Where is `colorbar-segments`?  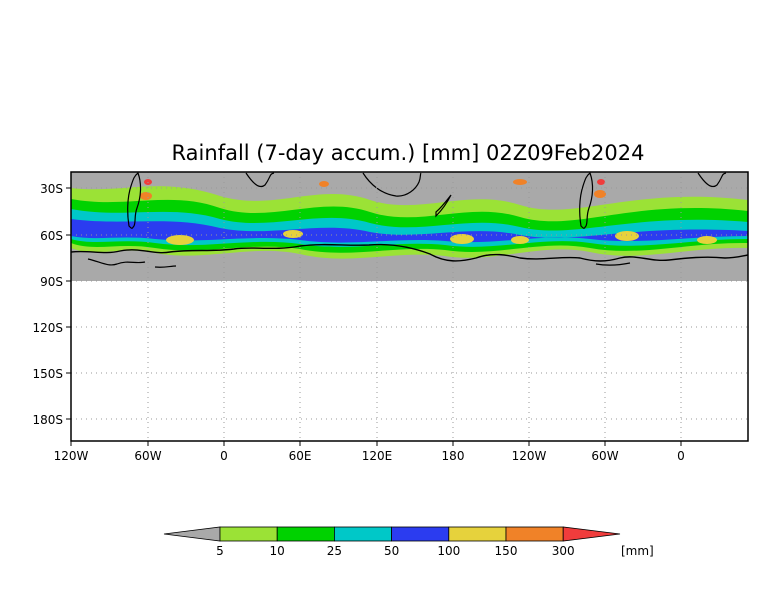 colorbar-segments is located at coordinates (392, 534).